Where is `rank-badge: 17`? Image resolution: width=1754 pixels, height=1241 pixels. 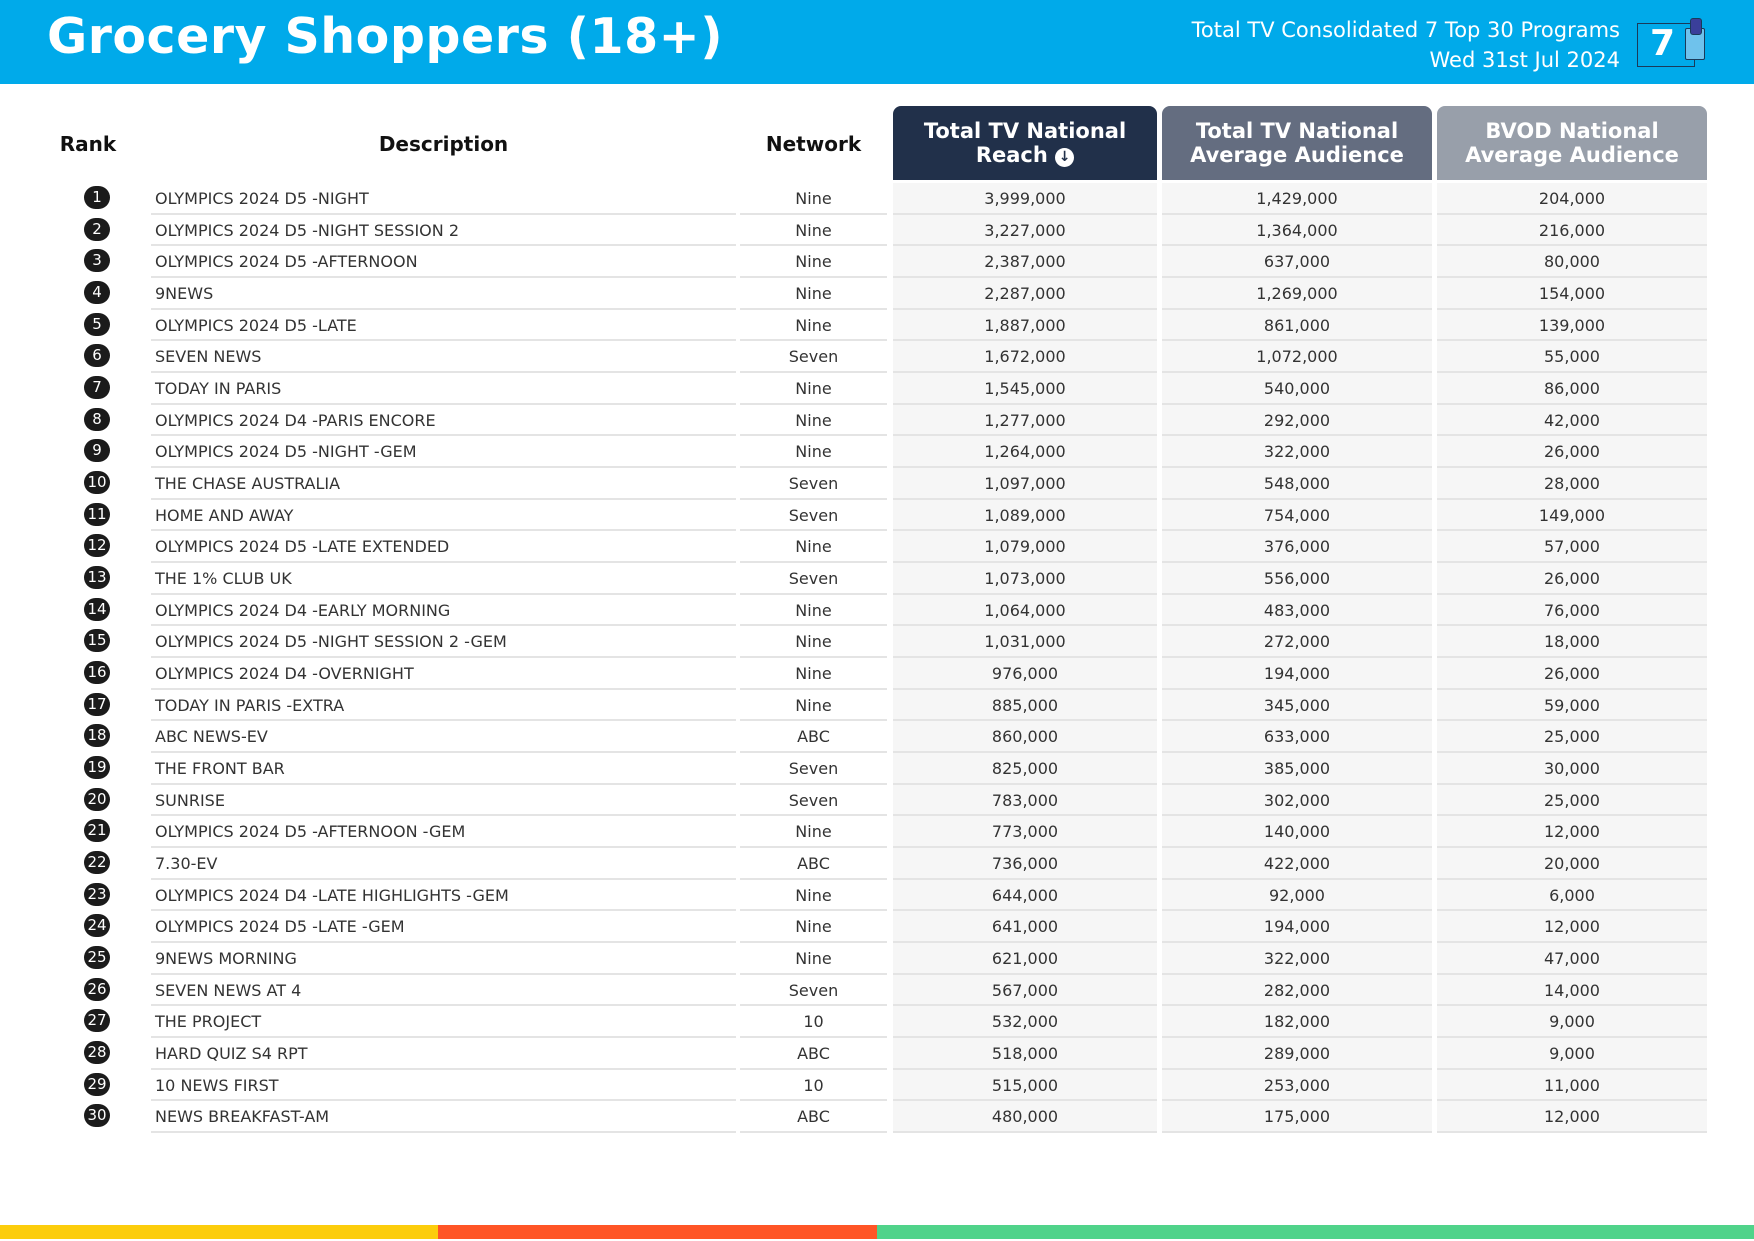 rank-badge: 17 is located at coordinates (97, 704).